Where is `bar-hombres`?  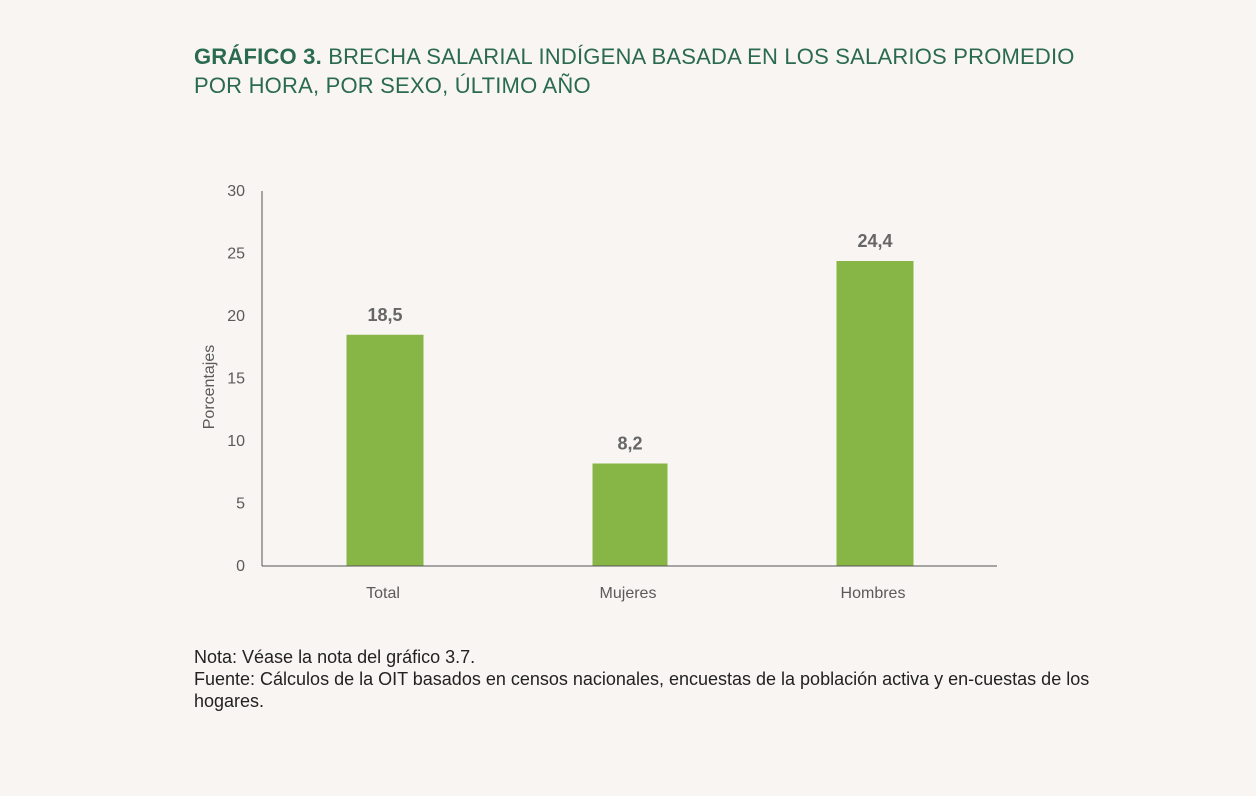 bar-hombres is located at coordinates (875, 413).